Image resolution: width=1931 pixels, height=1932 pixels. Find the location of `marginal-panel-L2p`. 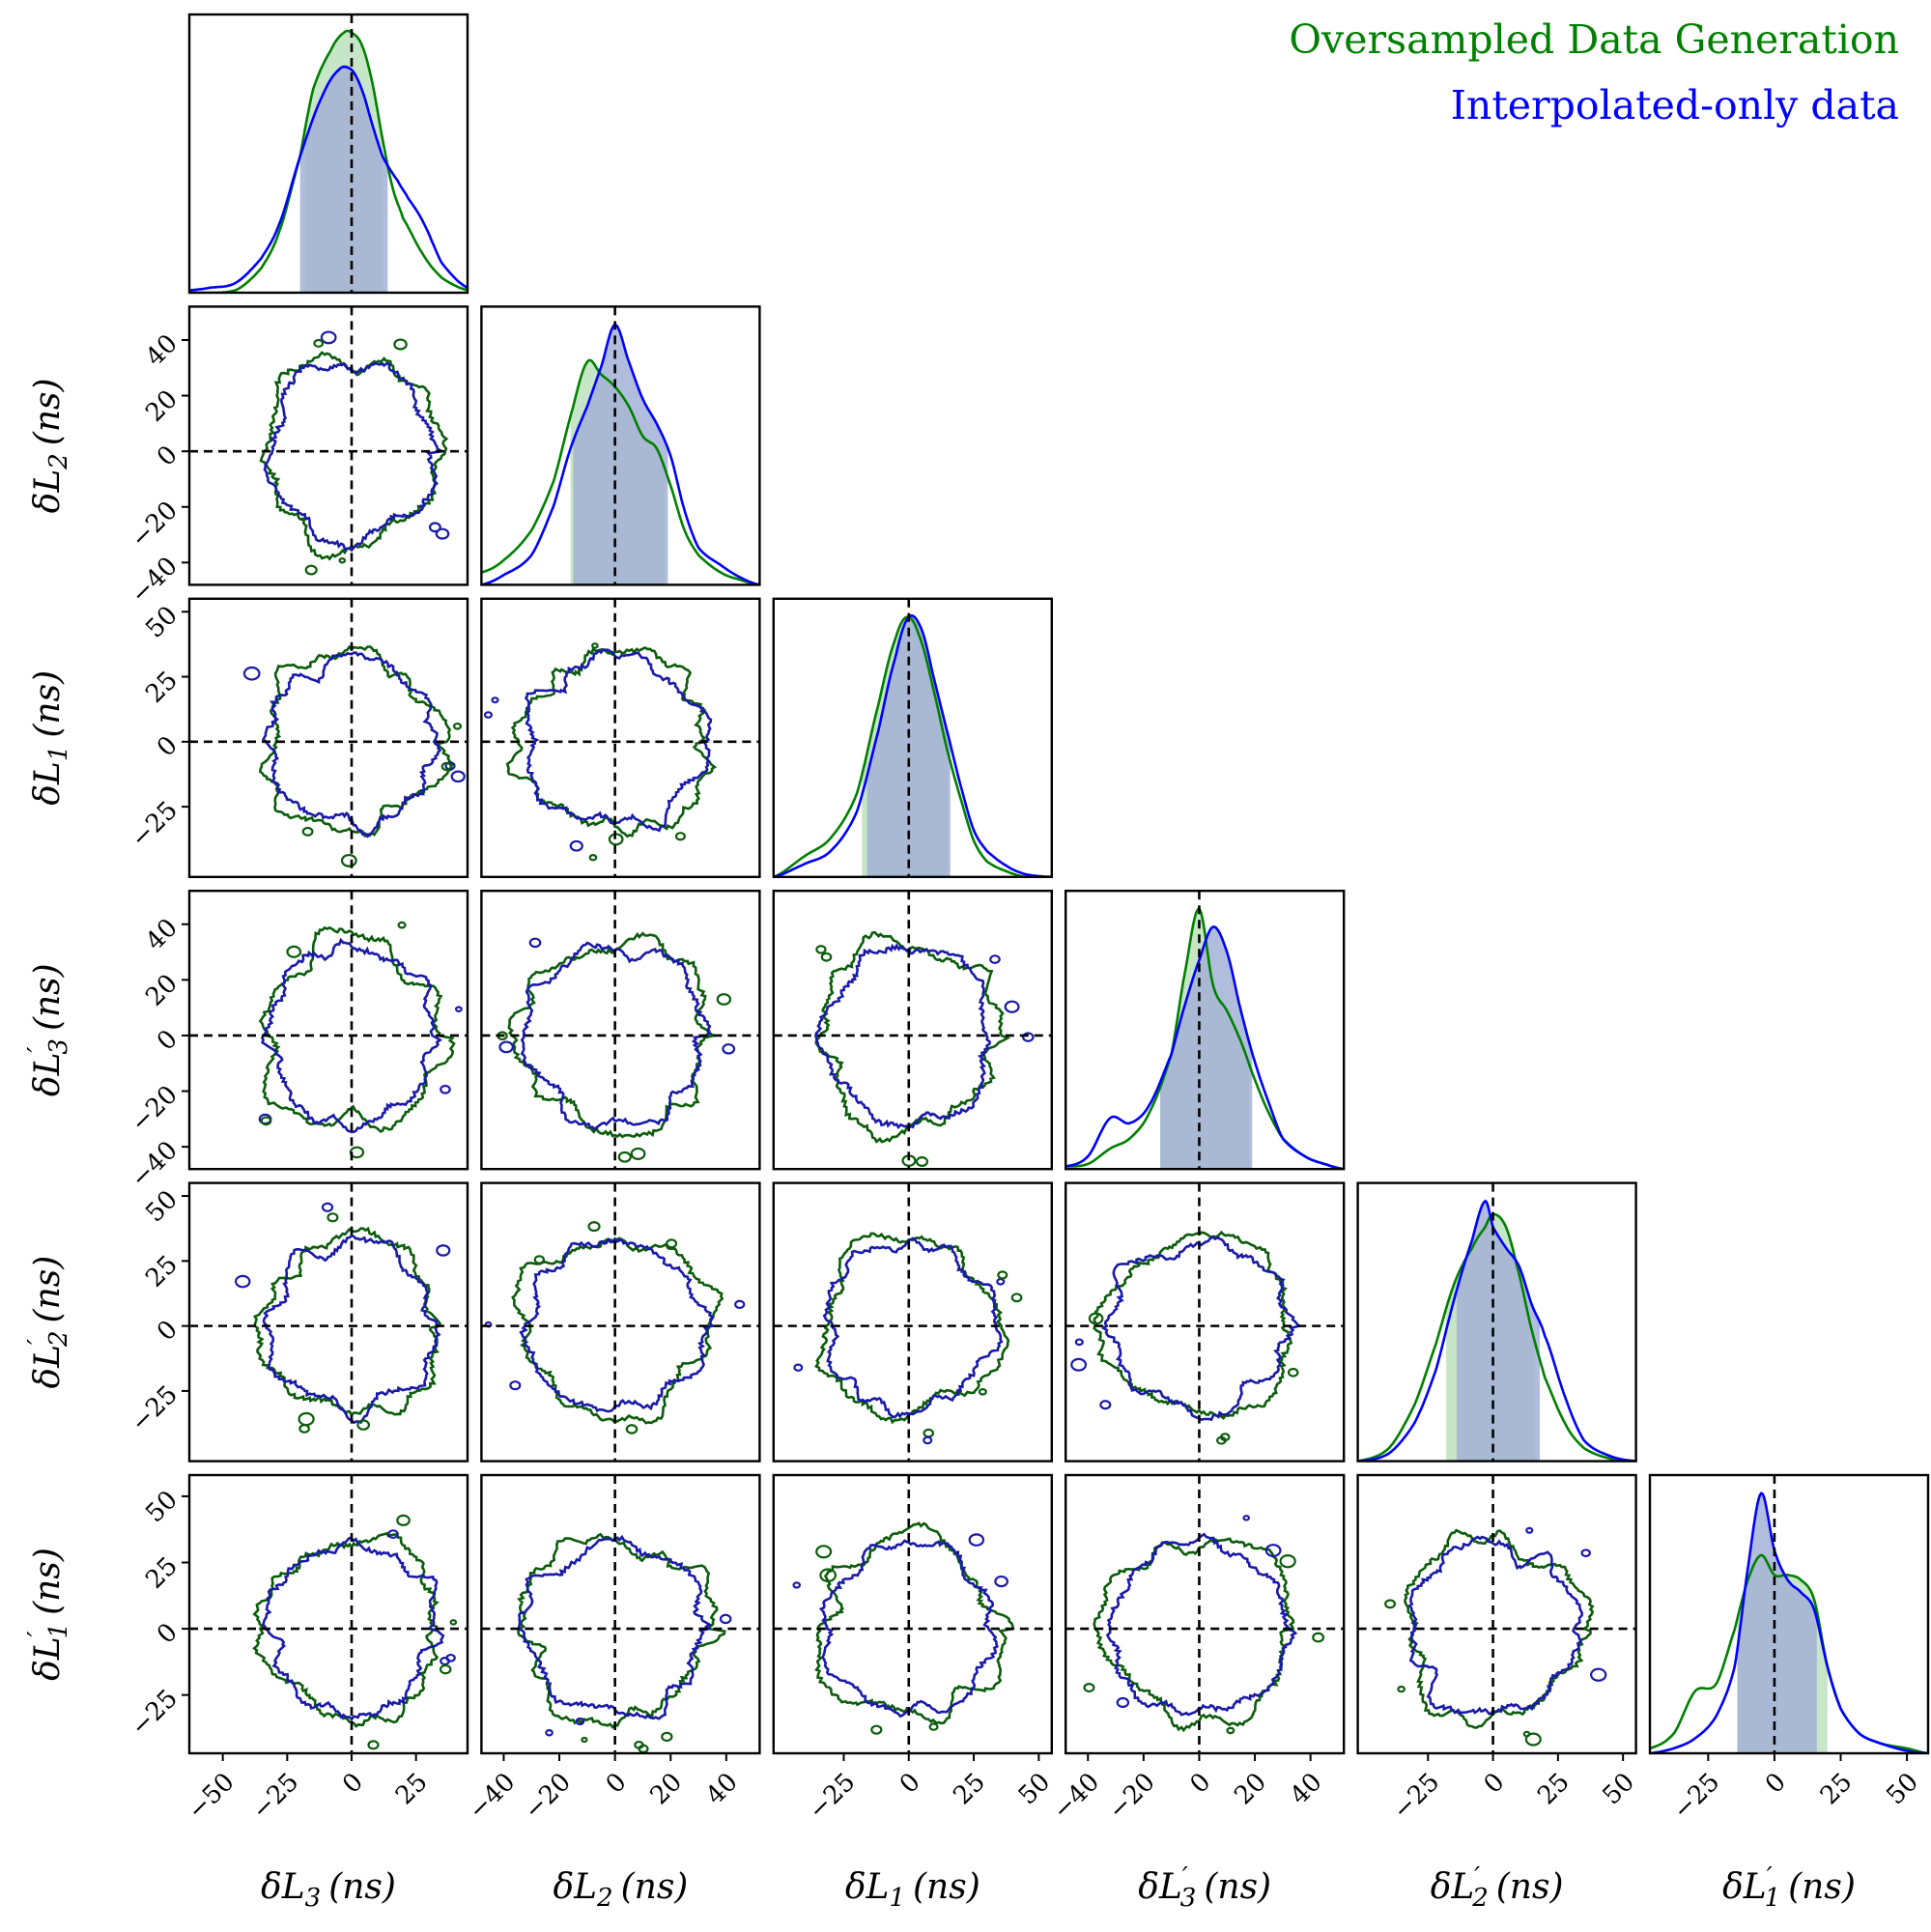

marginal-panel-L2p is located at coordinates (1496, 1322).